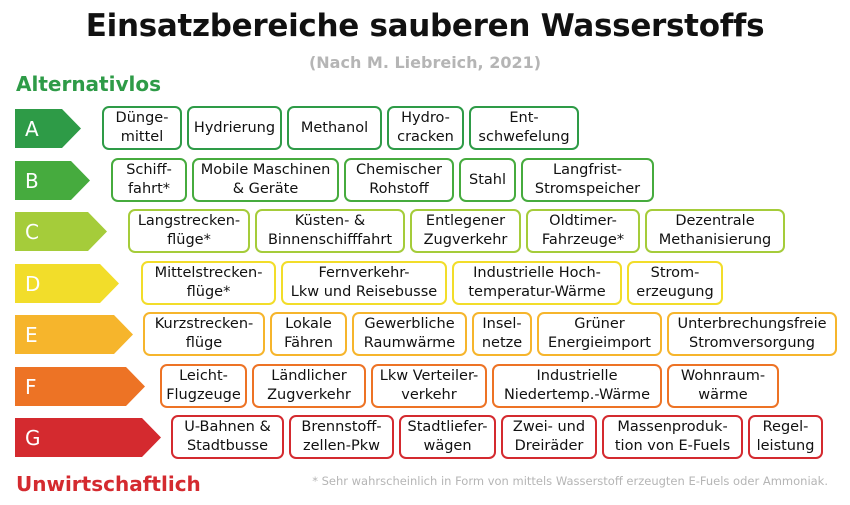 The image size is (850, 505). Describe the element at coordinates (227, 437) in the screenshot. I see `use-case-box: U-Bahnen & Stadtbusse` at that location.